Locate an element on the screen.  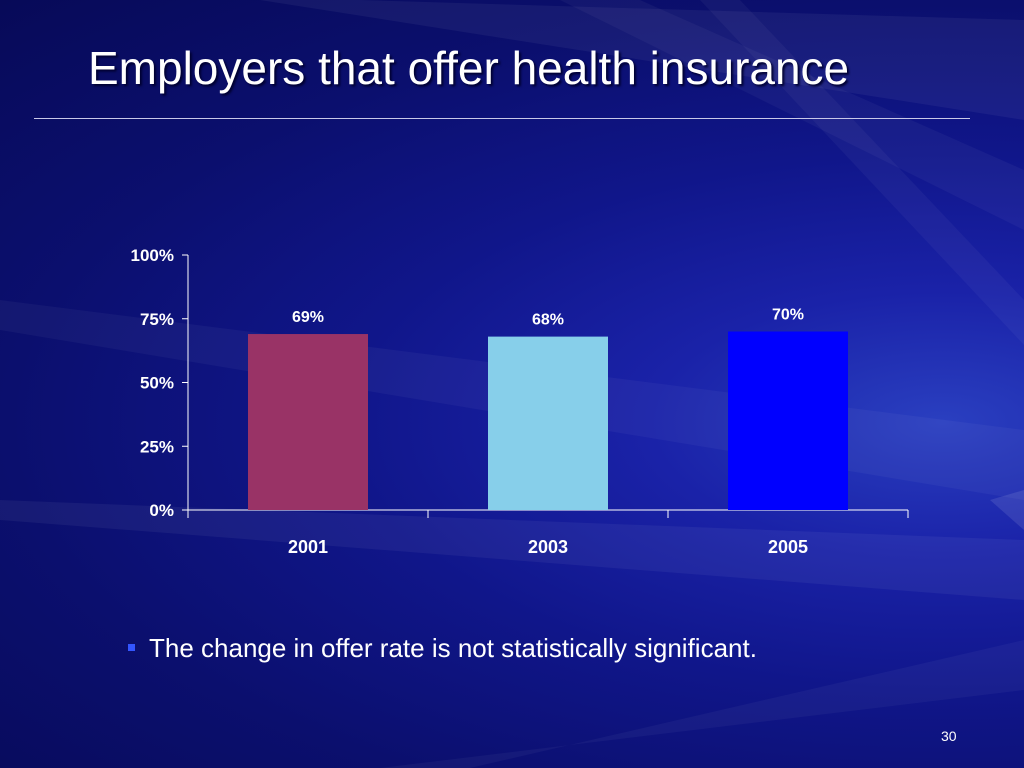
x-tick-label: 2005 is located at coordinates (788, 547).